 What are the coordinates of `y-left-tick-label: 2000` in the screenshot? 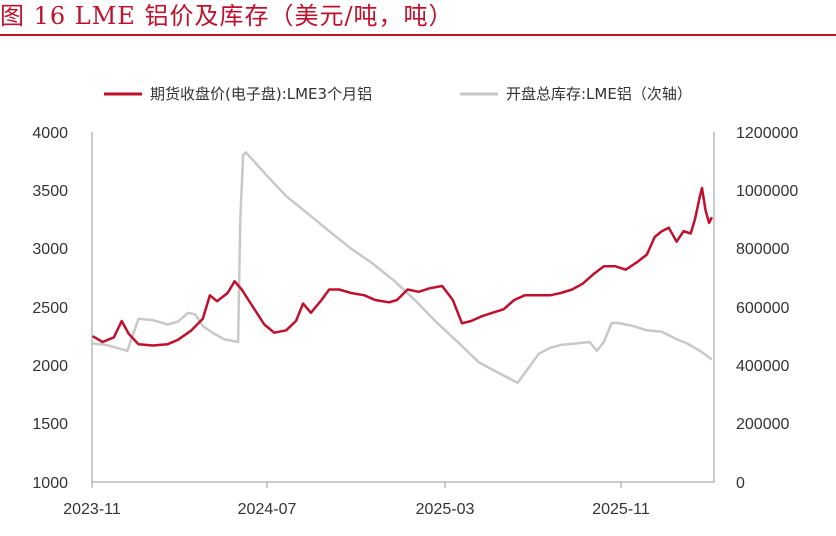 It's located at (50, 366).